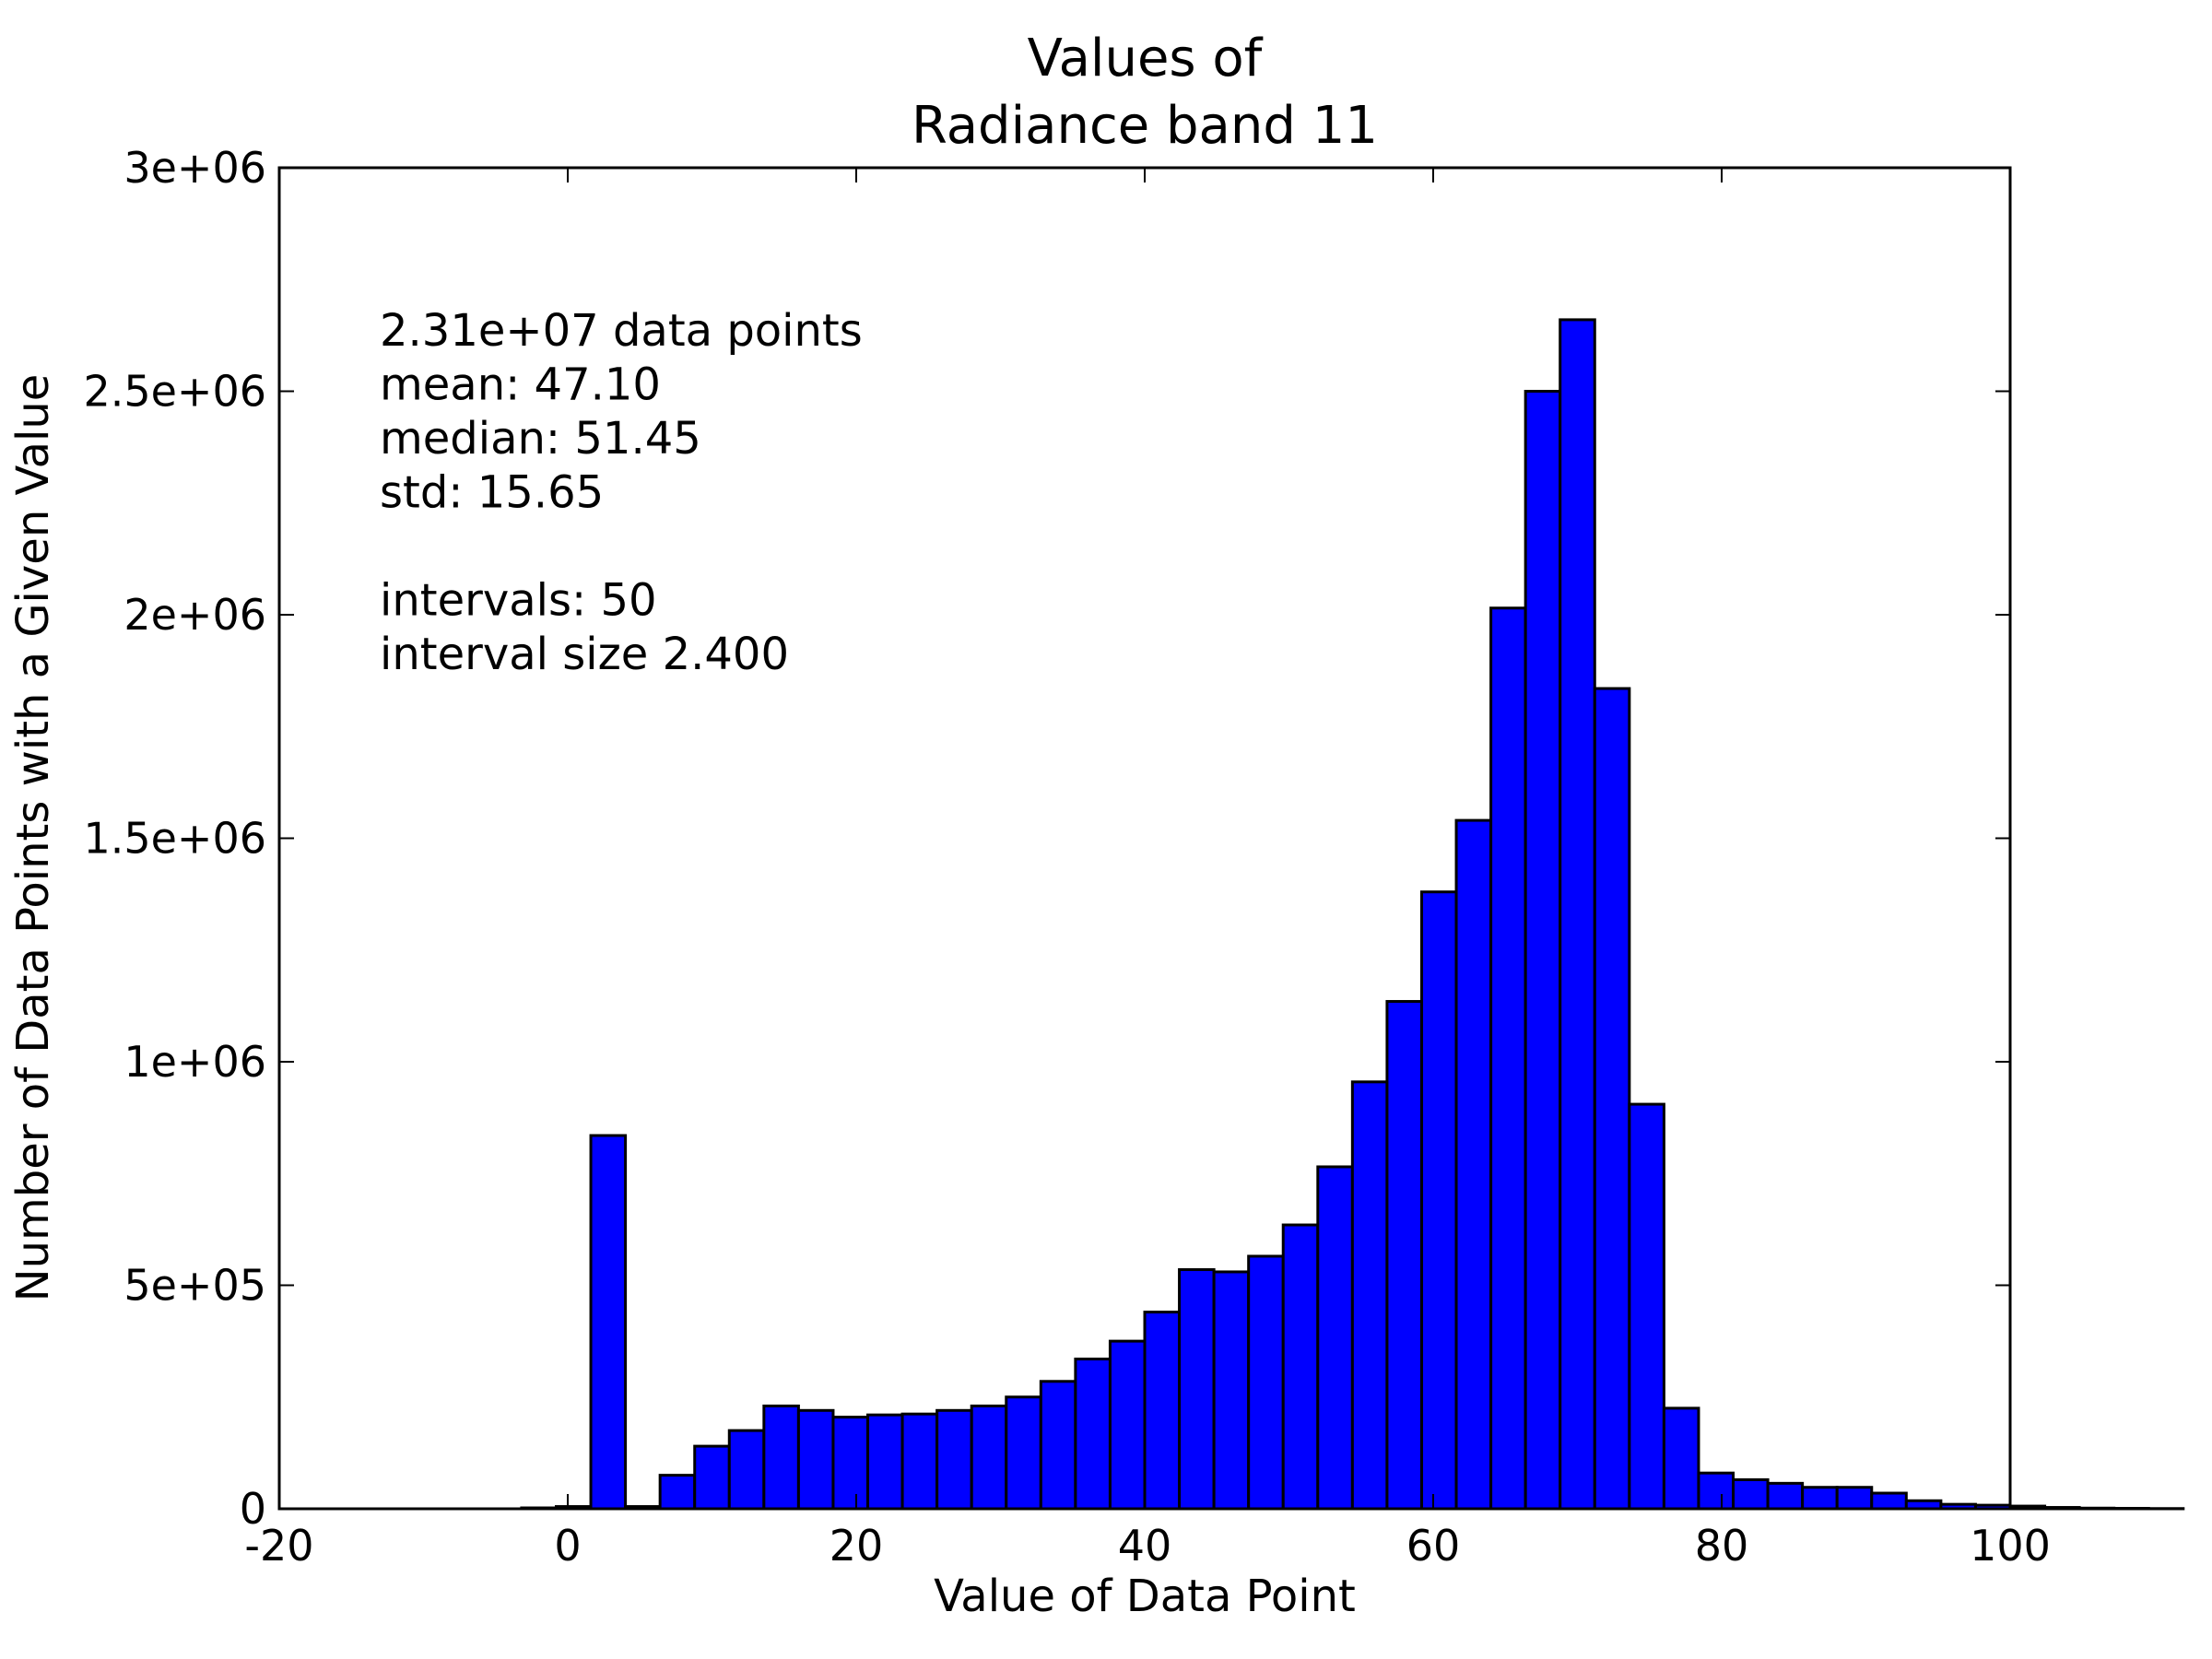  What do you see at coordinates (278, 1546) in the screenshot?
I see `x-tick-label: -20` at bounding box center [278, 1546].